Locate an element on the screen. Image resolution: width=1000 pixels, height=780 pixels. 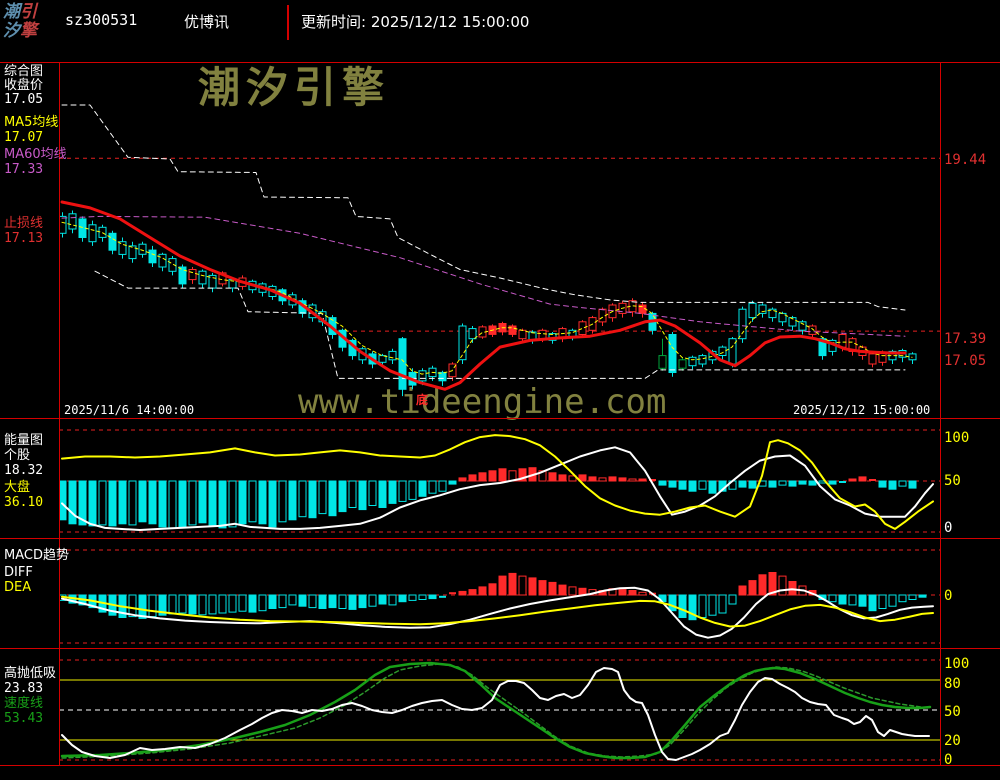
ma5-label: MA5均线 is located at coordinates (31, 122).